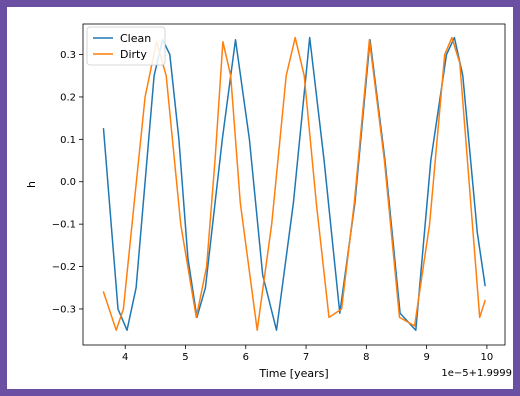  I want to click on x-tick-label: 7, so click(306, 357).